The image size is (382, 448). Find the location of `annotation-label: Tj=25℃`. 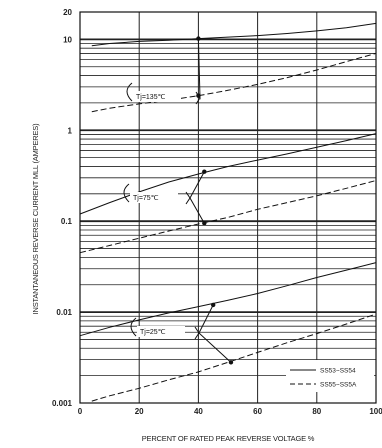

annotation-label: Tj=25℃ is located at coordinates (153, 332).